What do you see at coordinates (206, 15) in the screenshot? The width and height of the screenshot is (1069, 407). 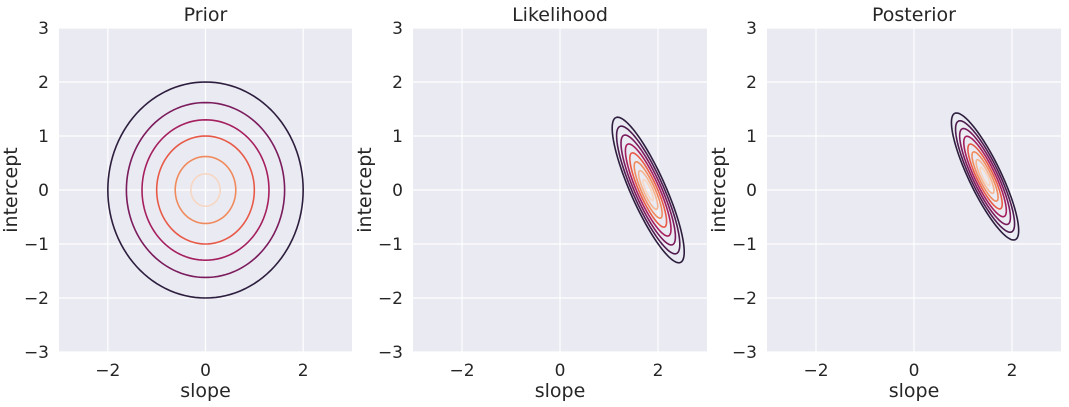 I see `subplot-title: Prior` at bounding box center [206, 15].